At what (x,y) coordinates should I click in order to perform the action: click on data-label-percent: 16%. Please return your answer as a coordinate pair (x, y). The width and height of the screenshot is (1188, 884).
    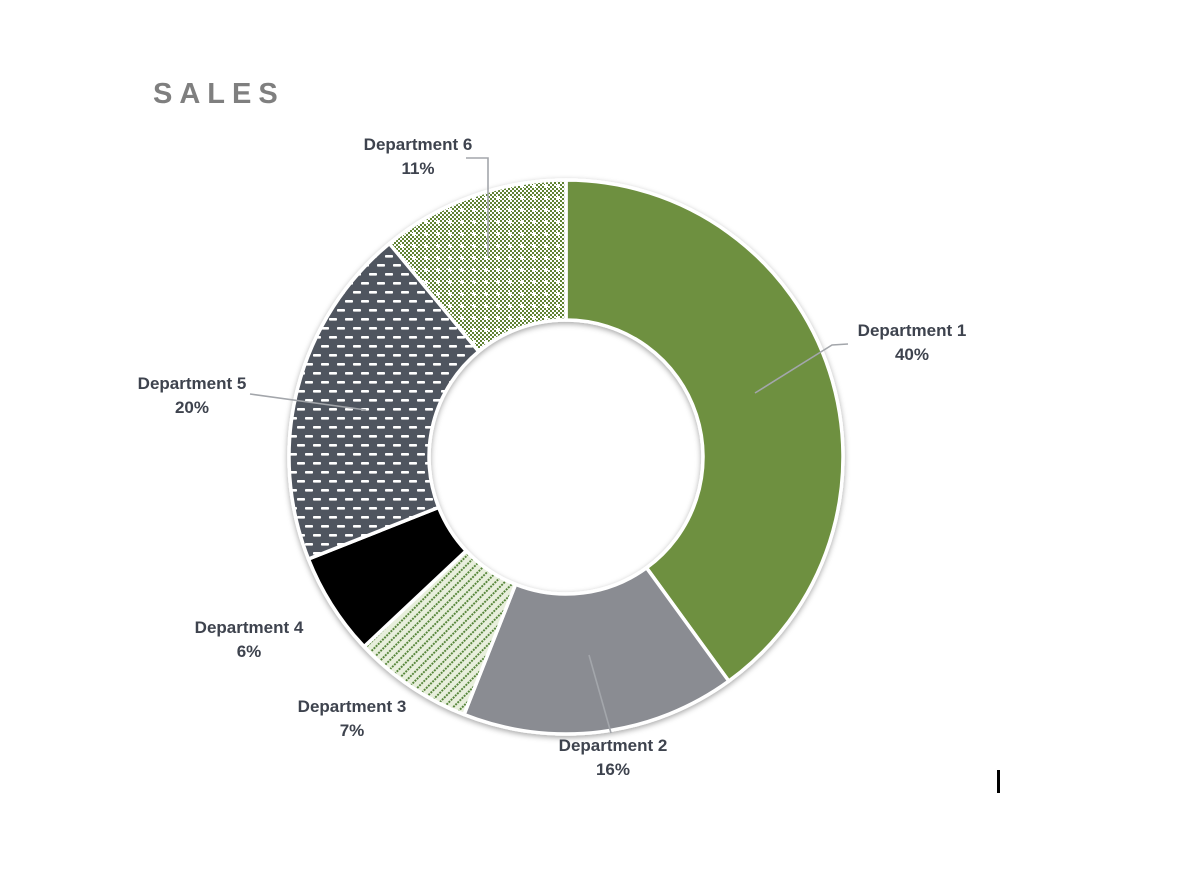
    Looking at the image, I should click on (613, 769).